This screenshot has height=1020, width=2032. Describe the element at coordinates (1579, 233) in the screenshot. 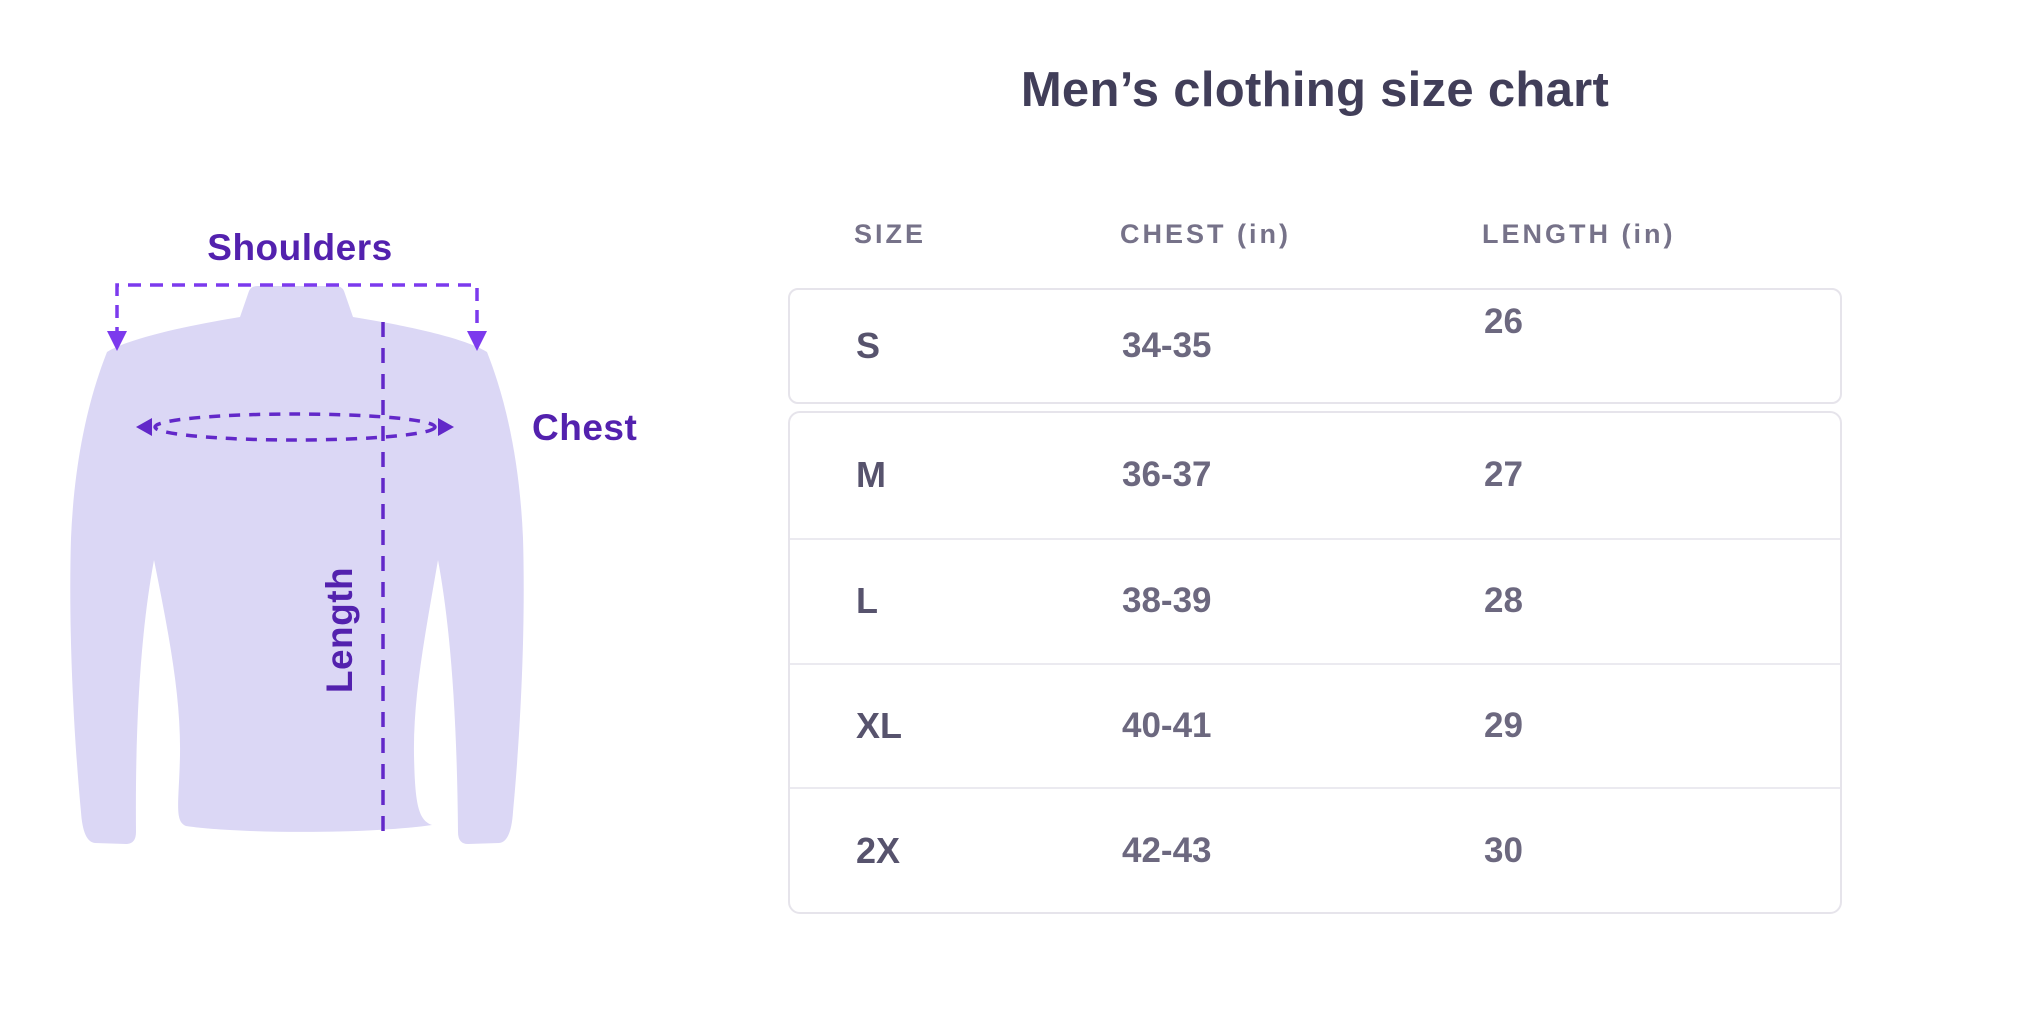

I see `column-header-length: LENGTH (in)` at that location.